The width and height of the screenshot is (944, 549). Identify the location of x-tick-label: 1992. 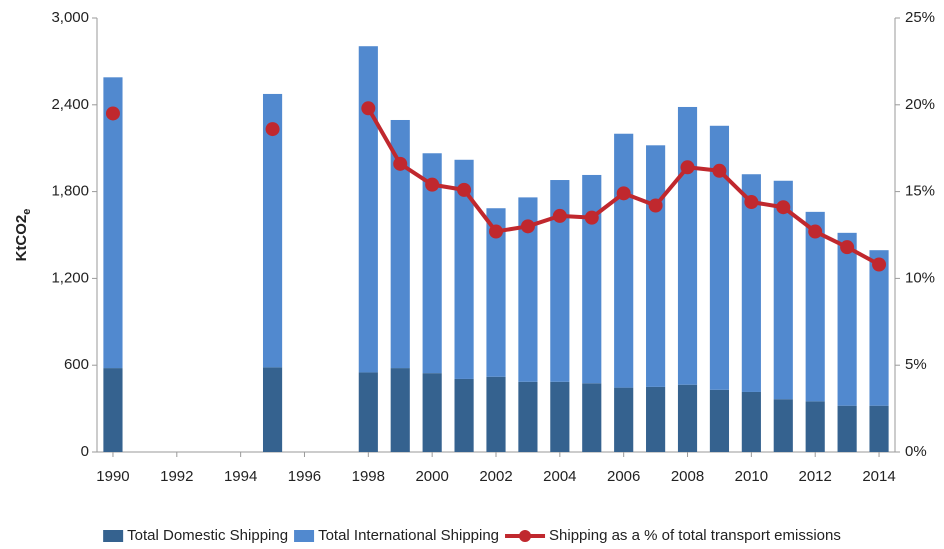
(176, 476).